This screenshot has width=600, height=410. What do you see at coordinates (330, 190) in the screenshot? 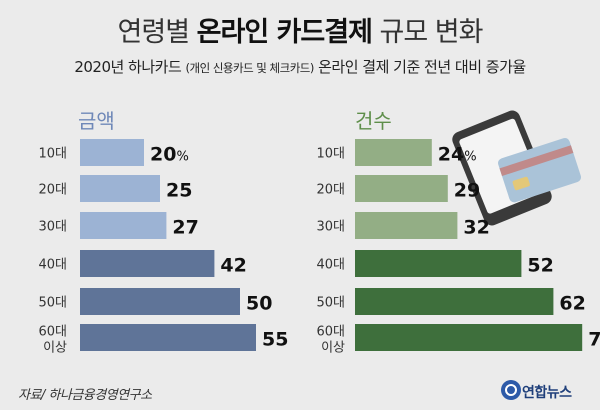
I see `category-label-count-2: 20대` at bounding box center [330, 190].